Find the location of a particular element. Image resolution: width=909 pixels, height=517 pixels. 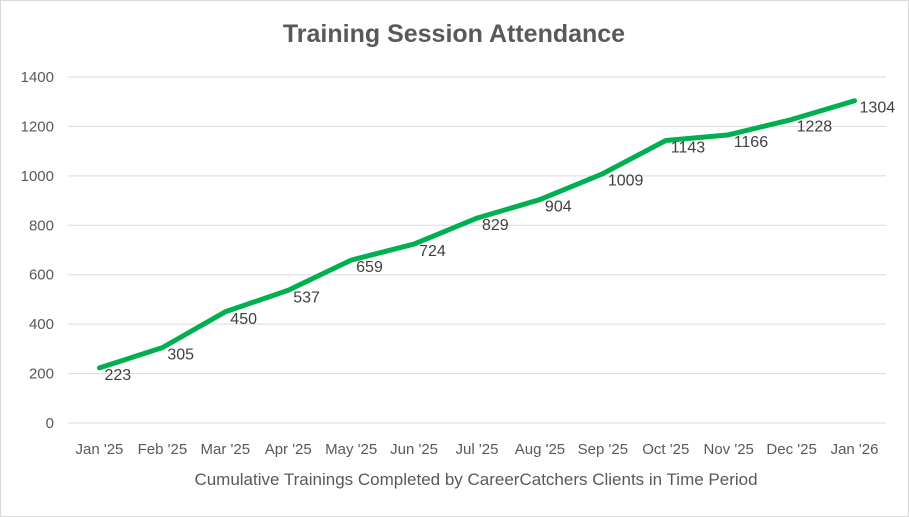

data-label: 1009 is located at coordinates (626, 181).